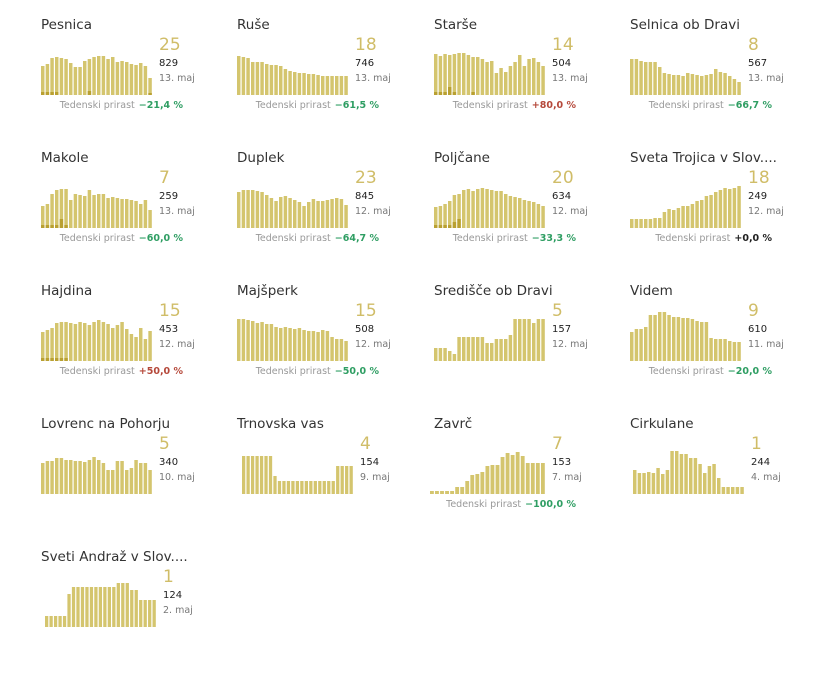 Image resolution: width=813 pixels, height=677 pixels. I want to click on total-value: 634, so click(562, 196).